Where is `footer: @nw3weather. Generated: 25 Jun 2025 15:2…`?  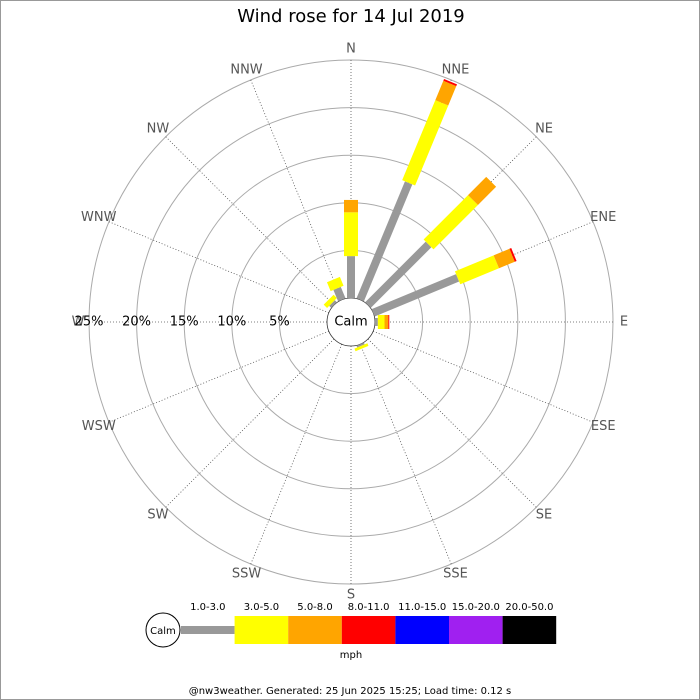
footer: @nw3weather. Generated: 25 Jun 2025 15:2… is located at coordinates (350, 691).